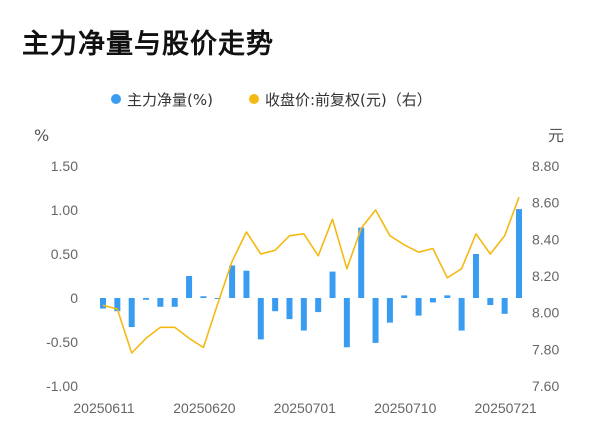 This screenshot has height=446, width=600. Describe the element at coordinates (545, 276) in the screenshot. I see `right-tick-label-3: 8.20` at that location.